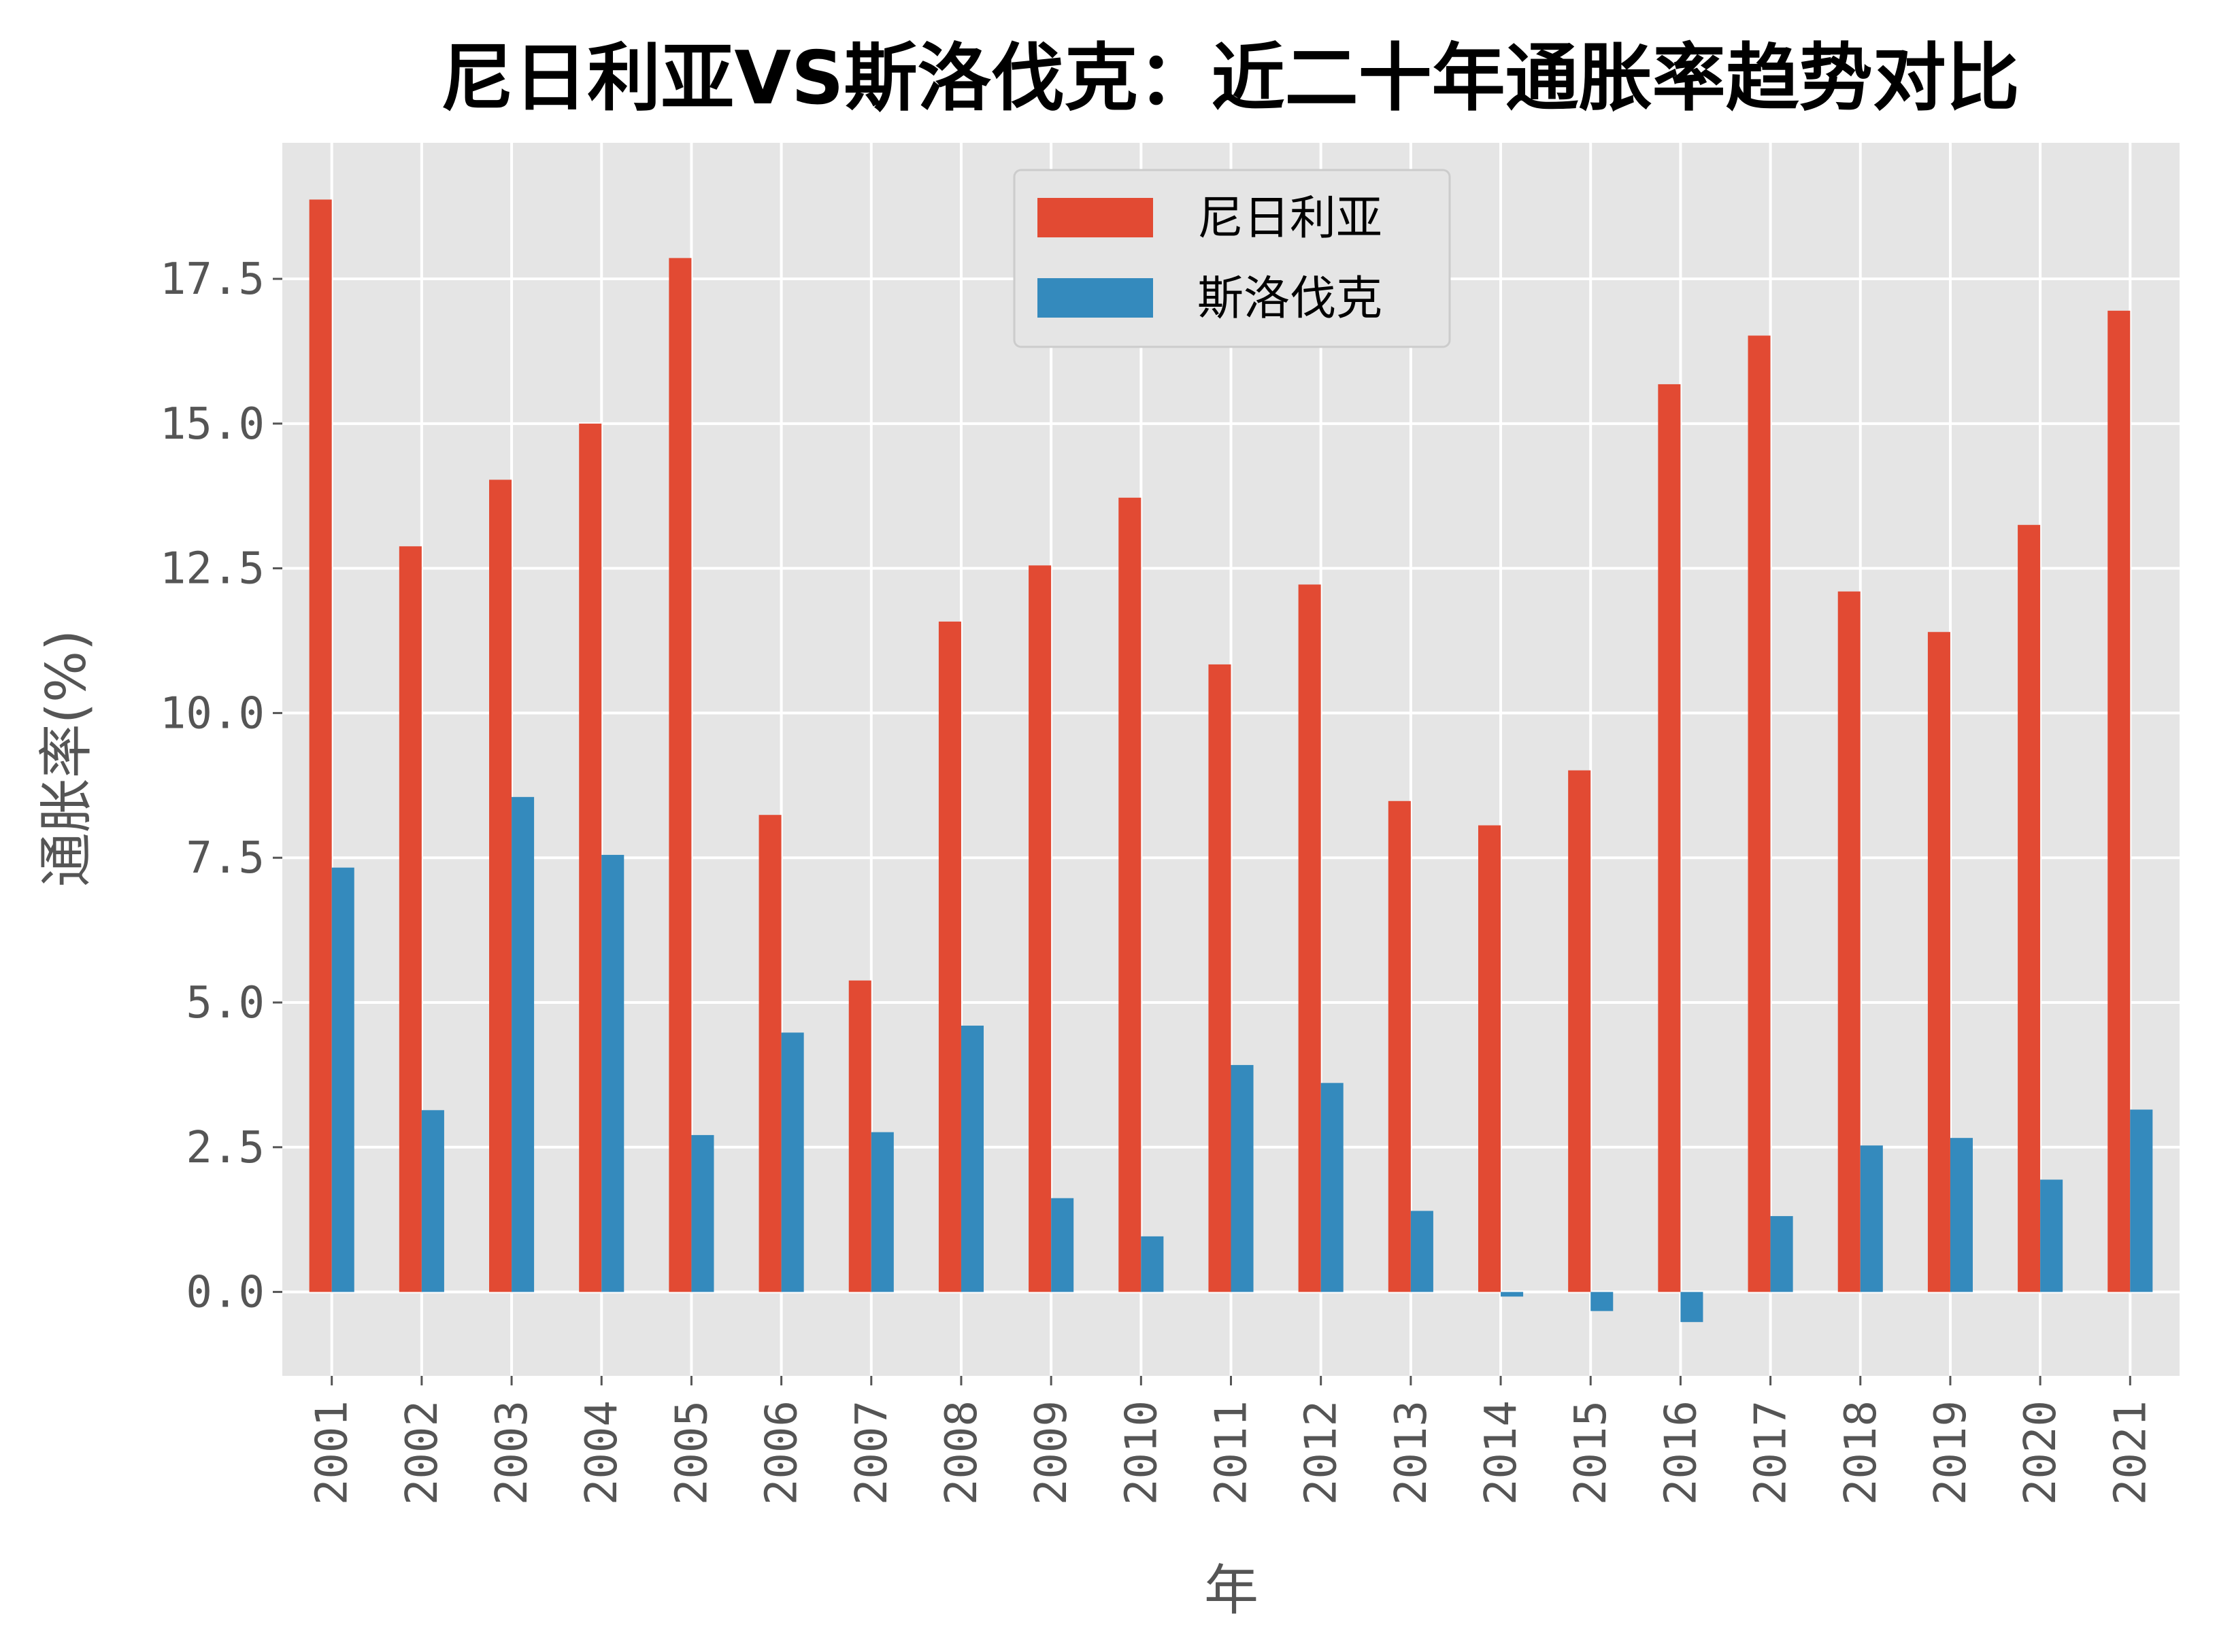  Describe the element at coordinates (1232, 259) in the screenshot. I see `legend: 尼日利亚 斯洛伐克` at that location.